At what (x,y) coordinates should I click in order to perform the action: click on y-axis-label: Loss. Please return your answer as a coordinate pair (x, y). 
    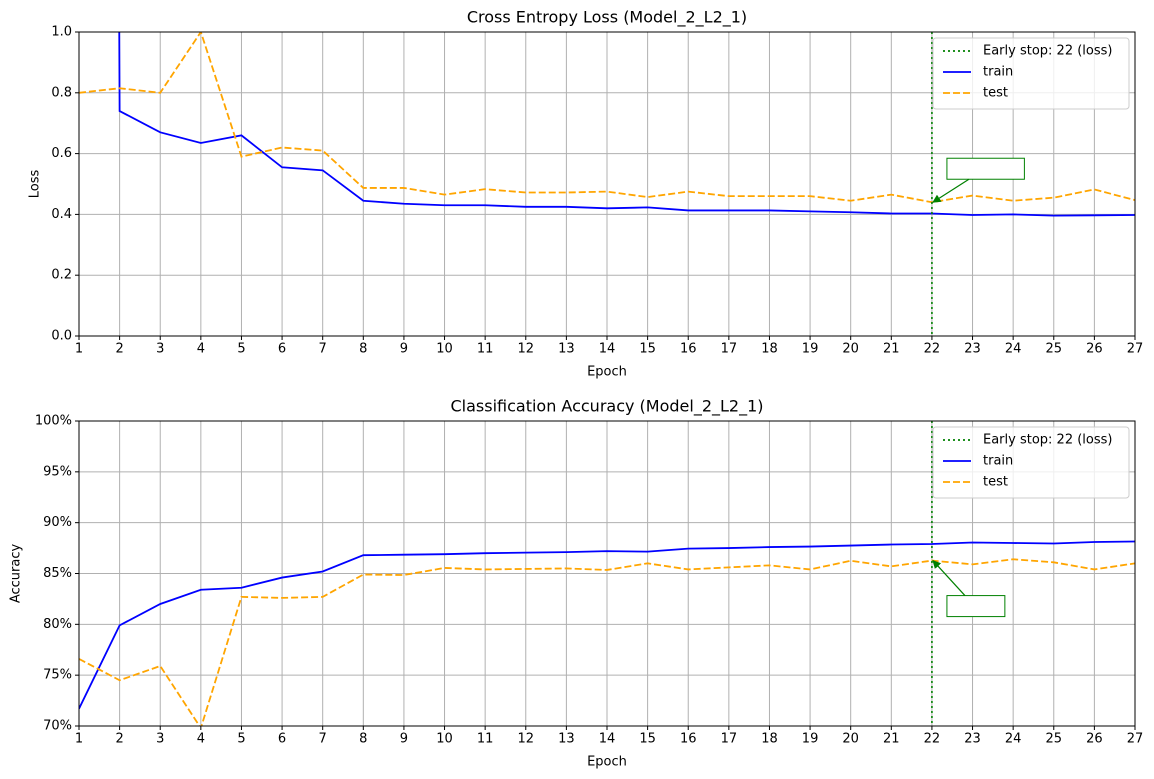
    Looking at the image, I should click on (35, 184).